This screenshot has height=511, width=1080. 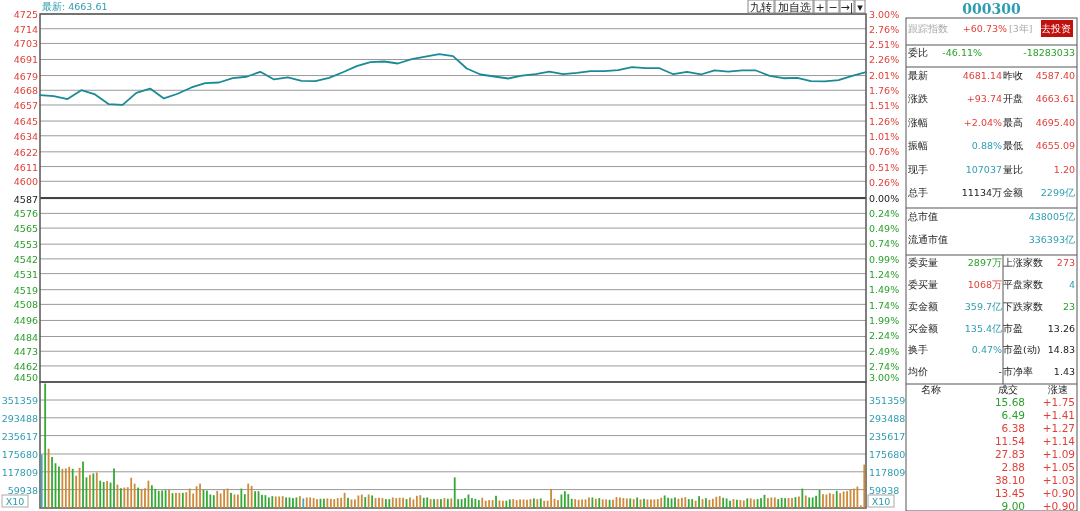 What do you see at coordinates (884, 229) in the screenshot?
I see `y2-tick-label: 0.49%` at bounding box center [884, 229].